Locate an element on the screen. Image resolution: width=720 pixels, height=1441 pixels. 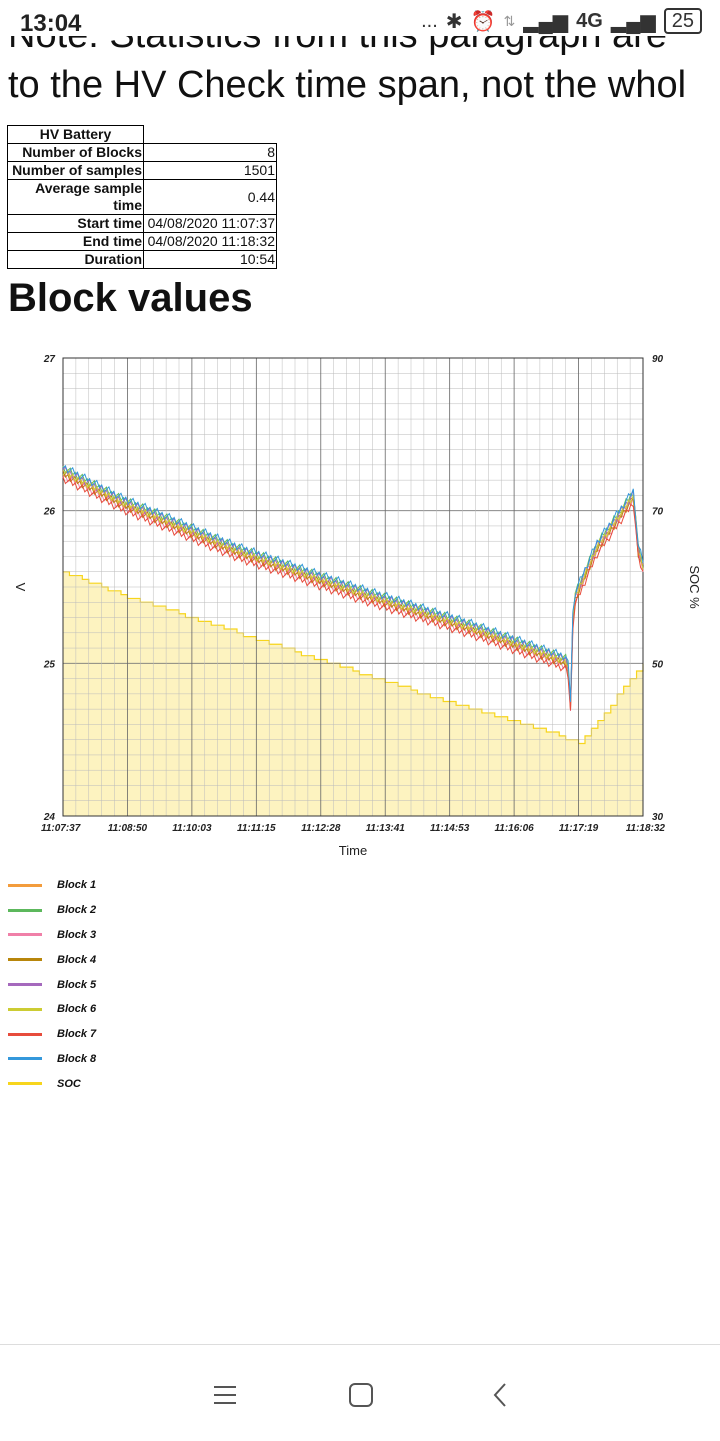
note-text: to the HV Check time span, not the whol is located at coordinates (347, 85).